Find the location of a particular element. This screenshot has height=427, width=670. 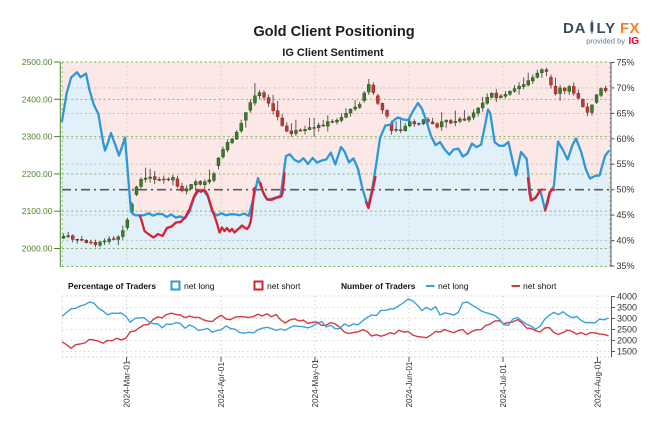

svg-text: 2000 is located at coordinates (627, 341).